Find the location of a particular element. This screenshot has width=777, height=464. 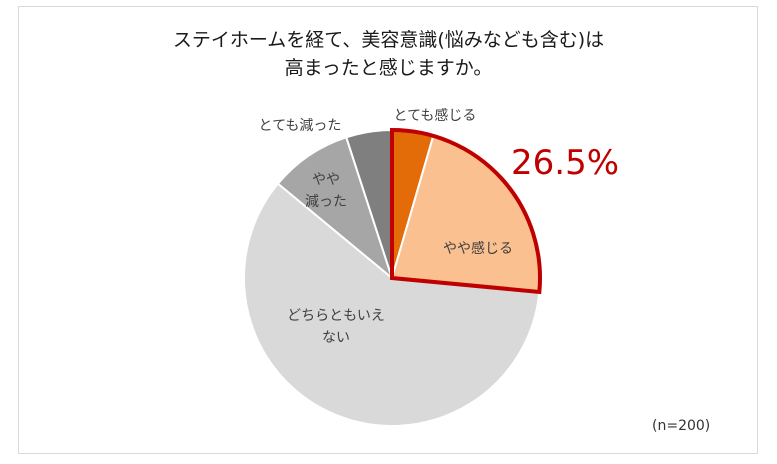

slice-label-4: やや減った is located at coordinates (326, 191).